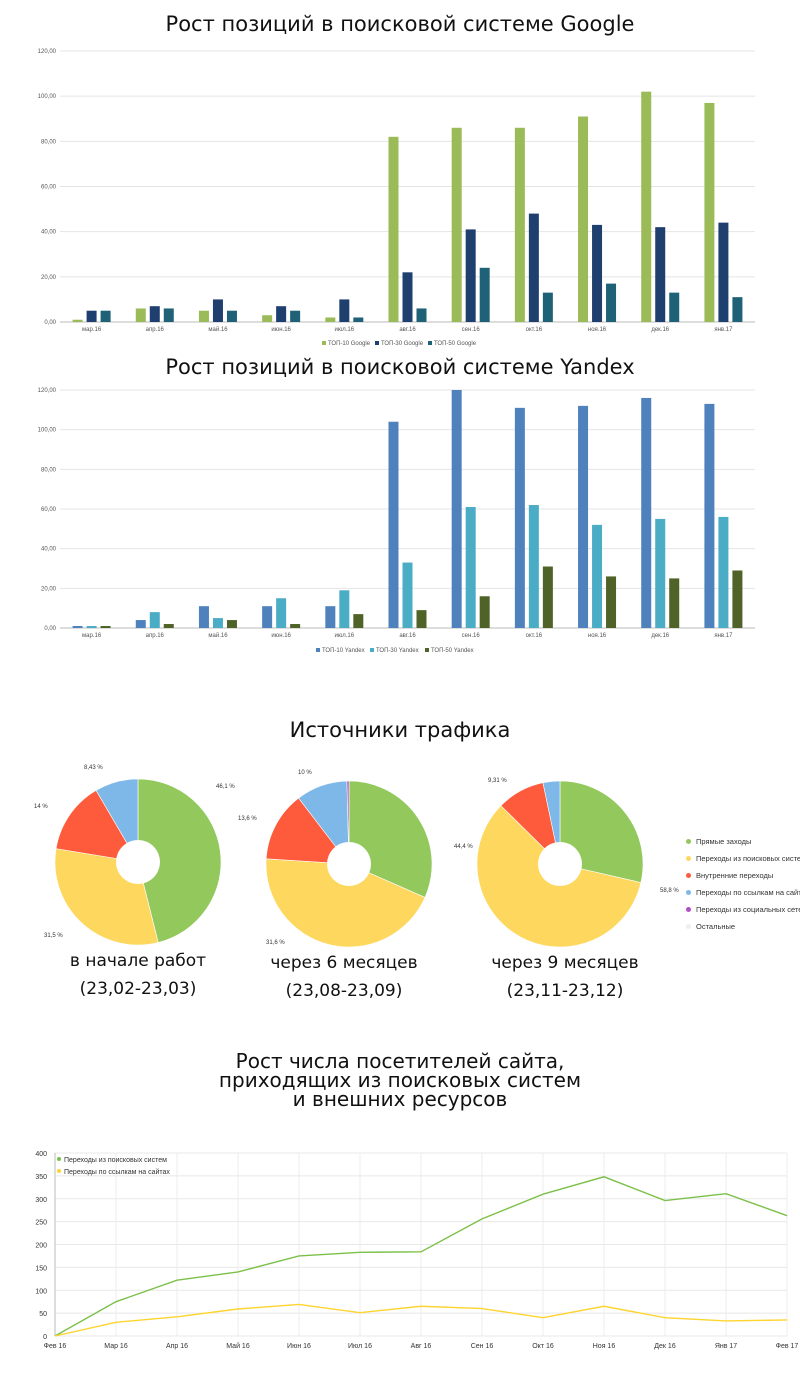  What do you see at coordinates (400, 367) in the screenshot?
I see `yandex-chart-title: Рост позиций в поисковой системе Yandex` at bounding box center [400, 367].